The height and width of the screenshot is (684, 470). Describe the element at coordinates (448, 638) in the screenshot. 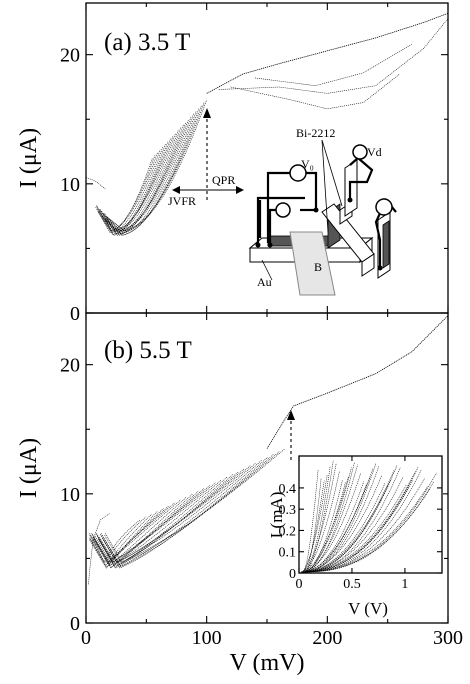

I see `x-tick-label: 300` at that location.